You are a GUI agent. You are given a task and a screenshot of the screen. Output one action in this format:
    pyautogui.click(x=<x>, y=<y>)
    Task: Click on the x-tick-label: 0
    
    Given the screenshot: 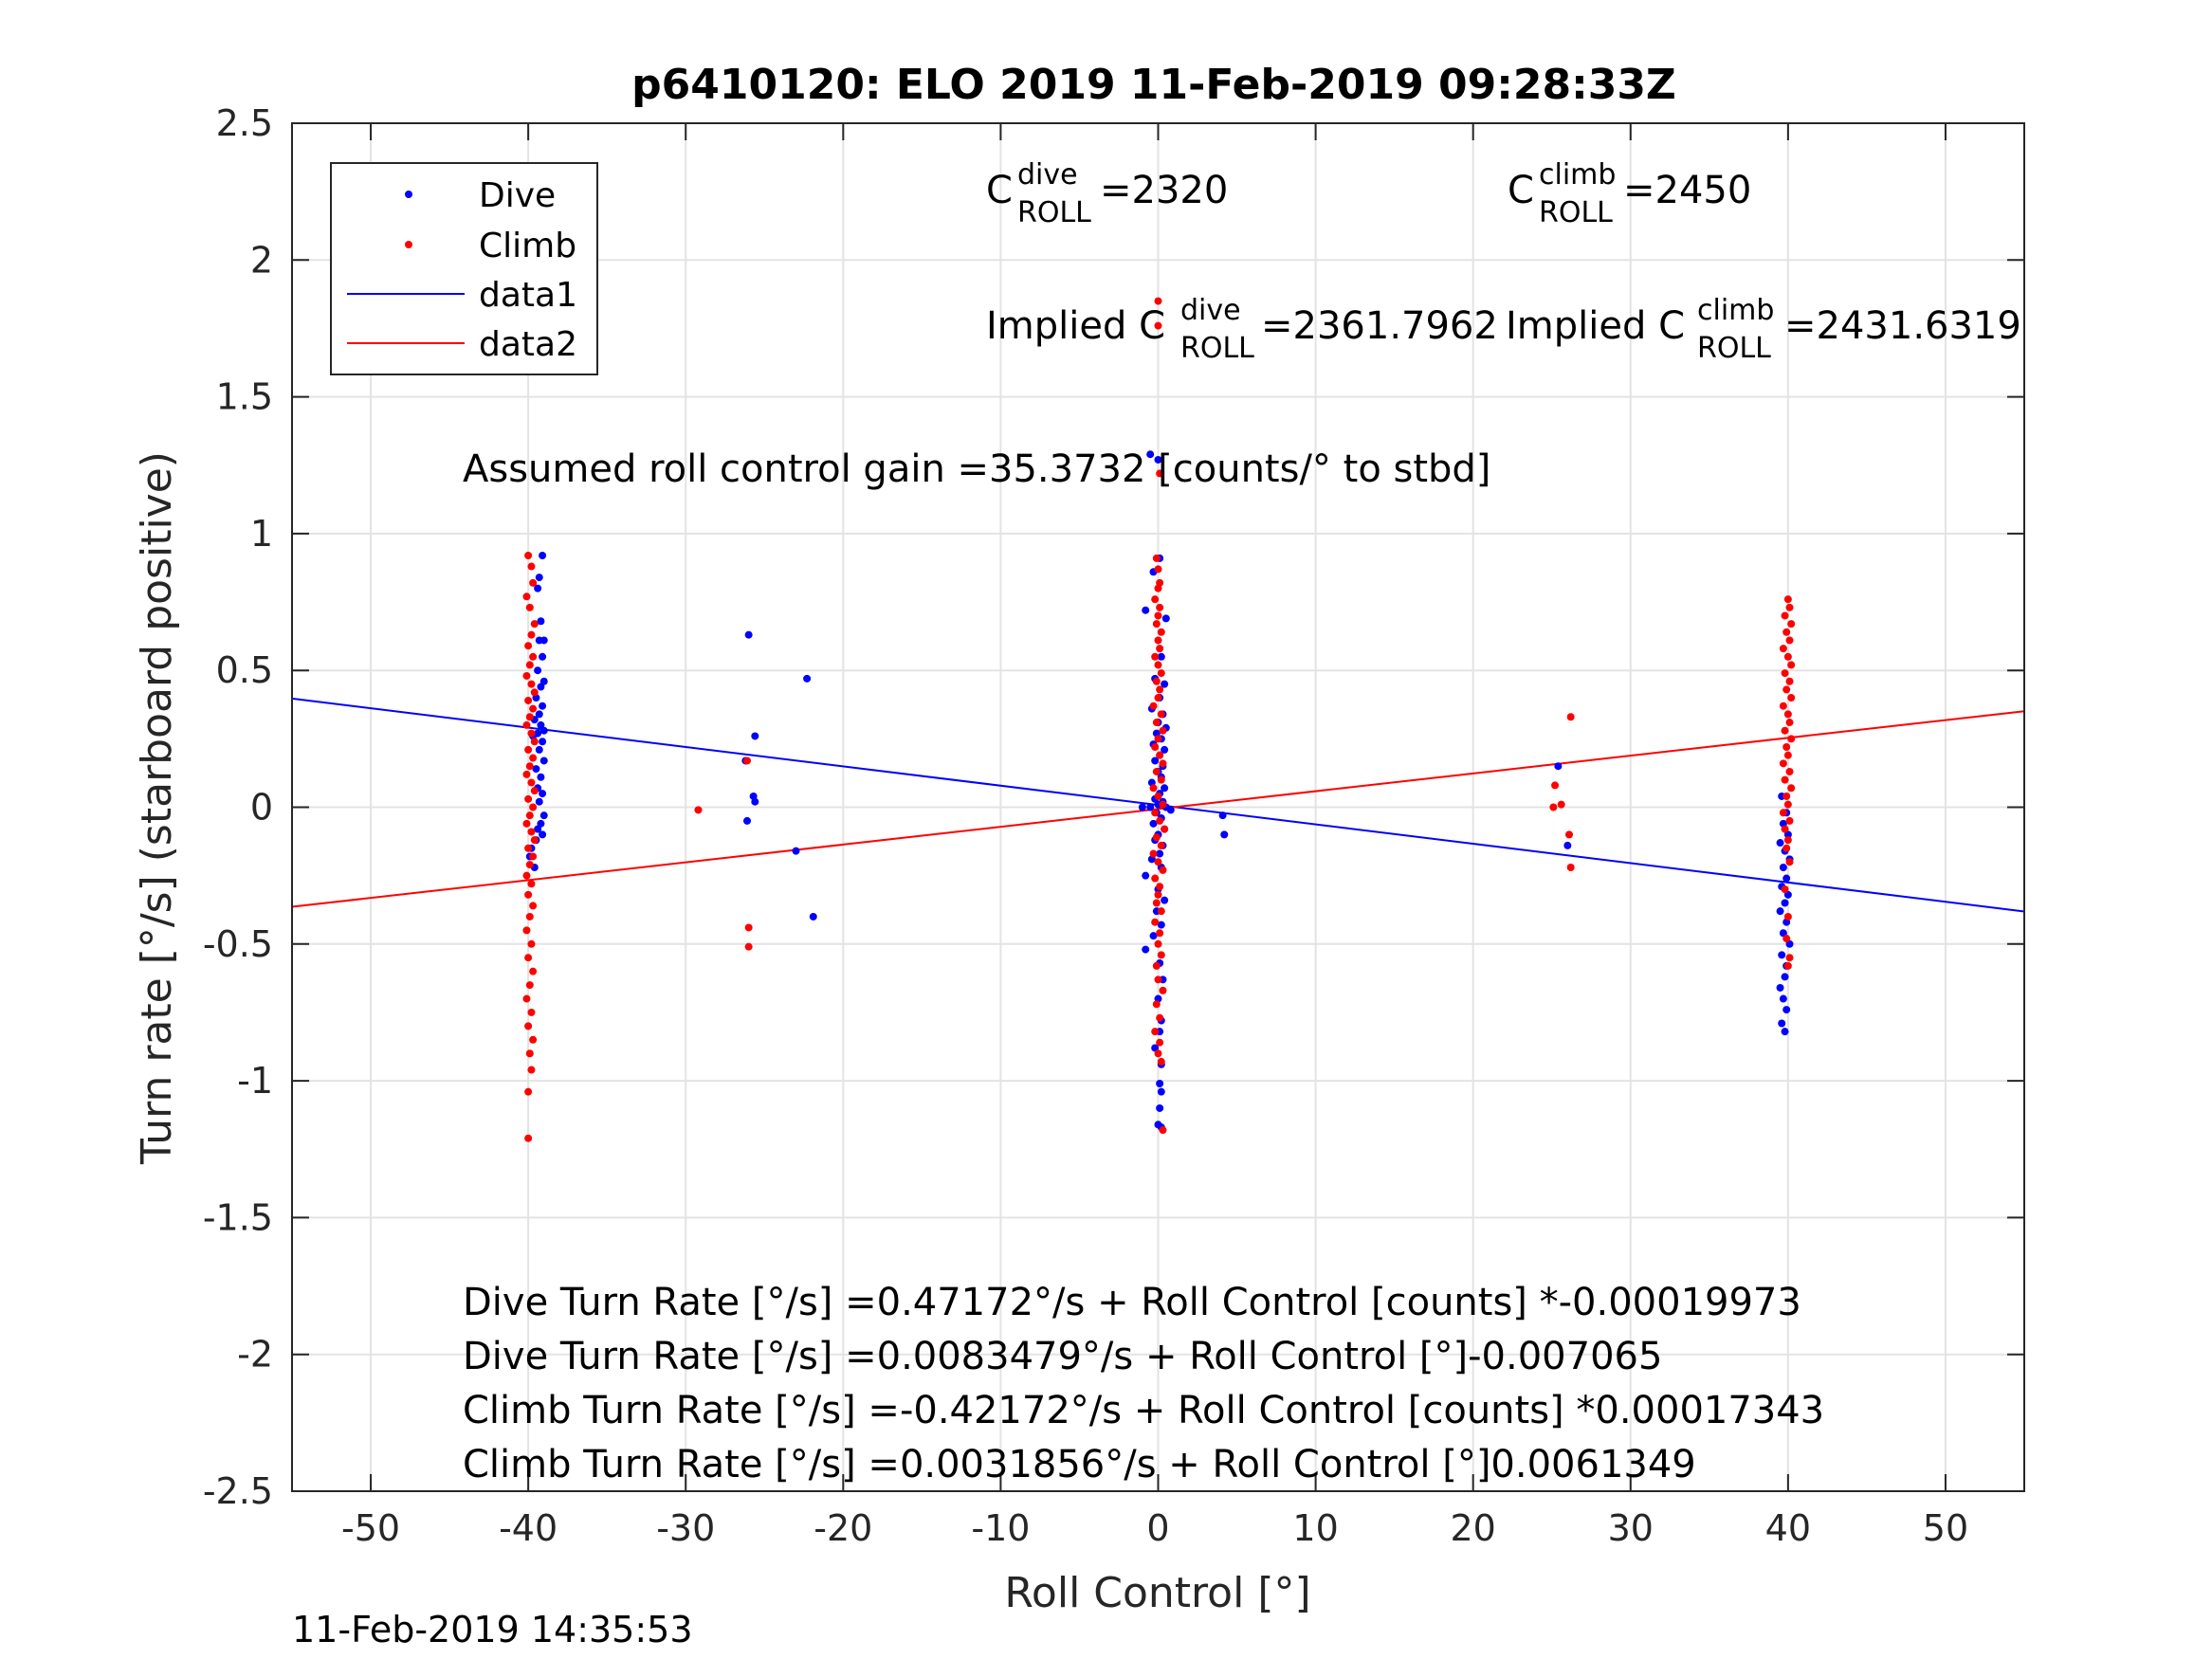 What is the action you would take?
    pyautogui.click(x=1157, y=1528)
    